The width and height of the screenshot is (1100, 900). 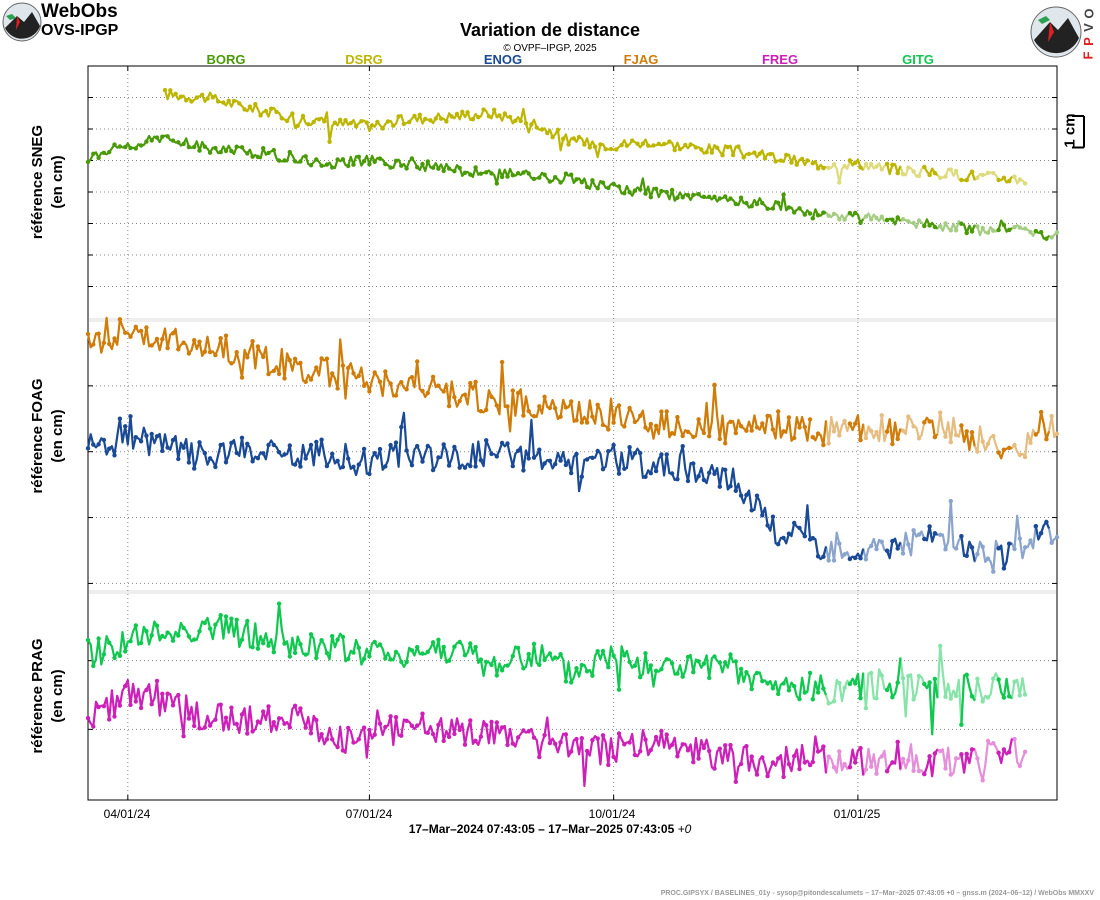 I want to click on brand-subtitle: OVS-IPGP, so click(x=80, y=30).